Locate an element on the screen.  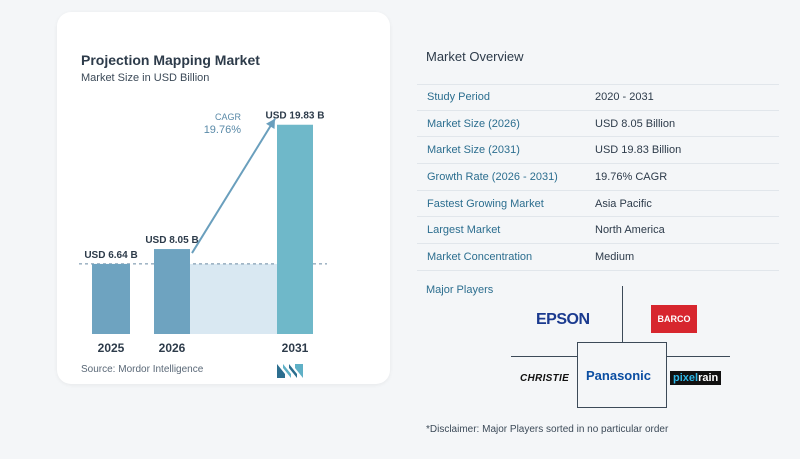
christie-logo: CHRISTIE is located at coordinates (545, 378).